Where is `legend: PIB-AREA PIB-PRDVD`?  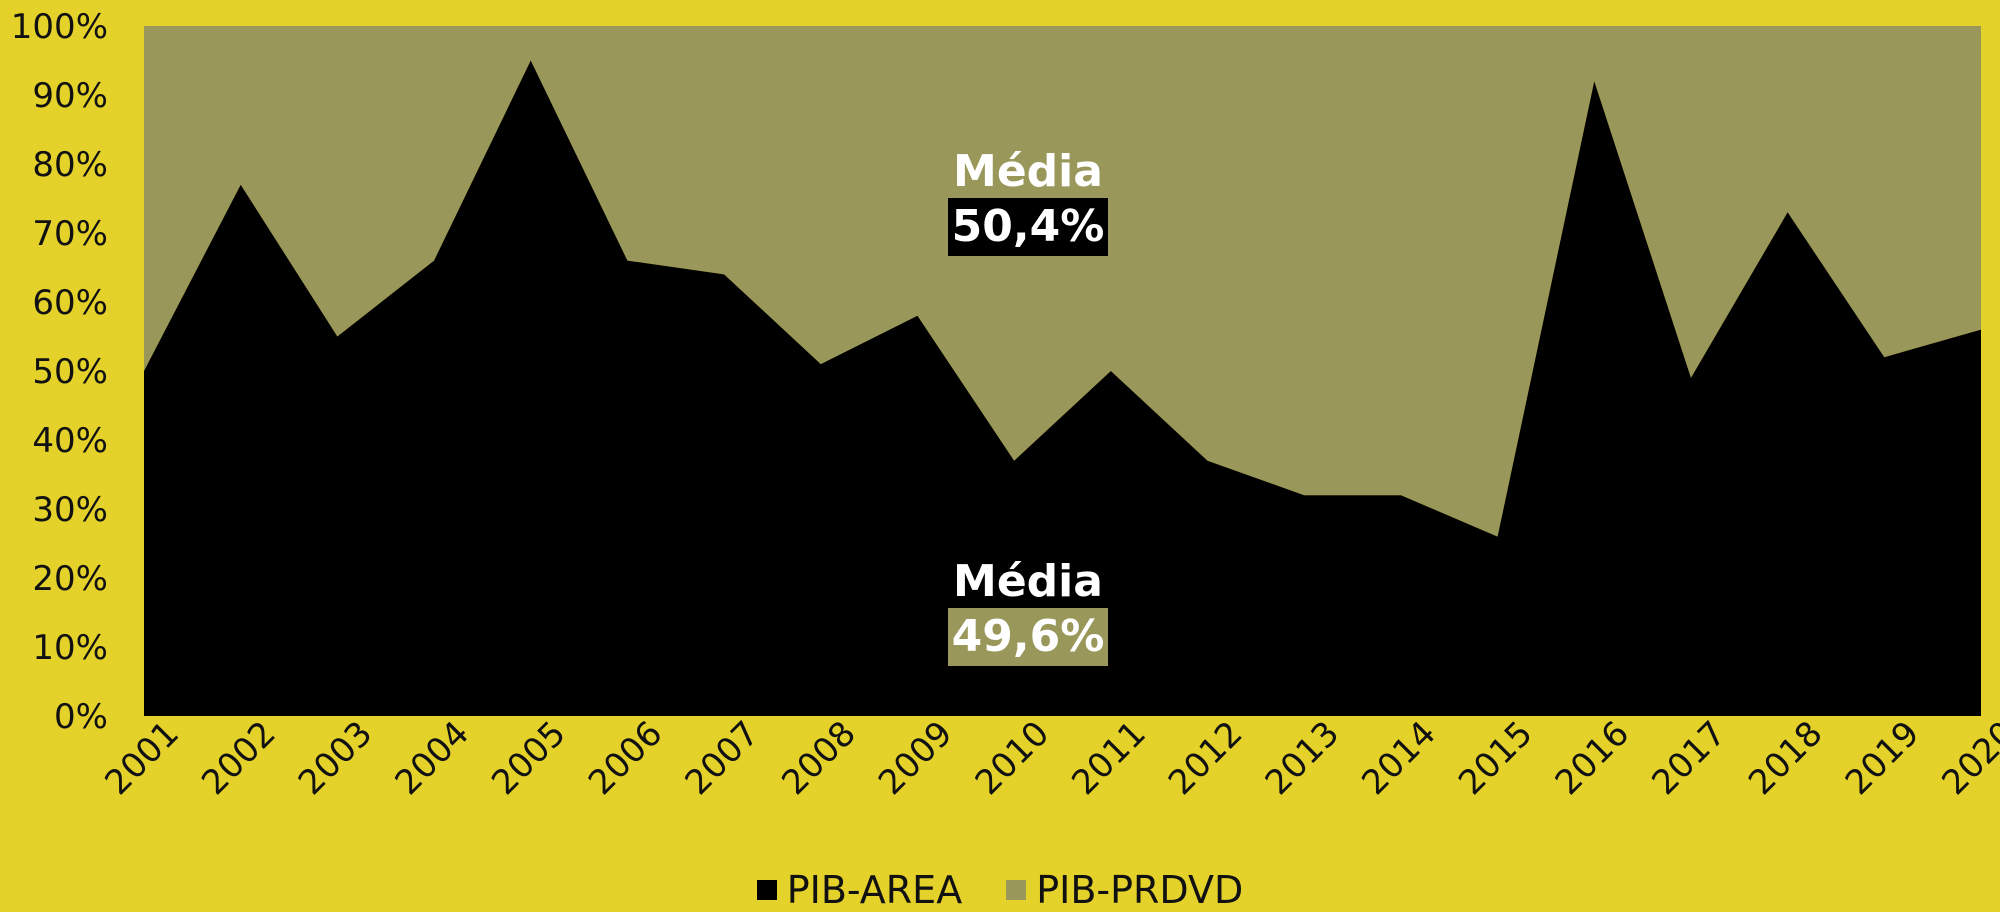 legend: PIB-AREA PIB-PRDVD is located at coordinates (1000, 890).